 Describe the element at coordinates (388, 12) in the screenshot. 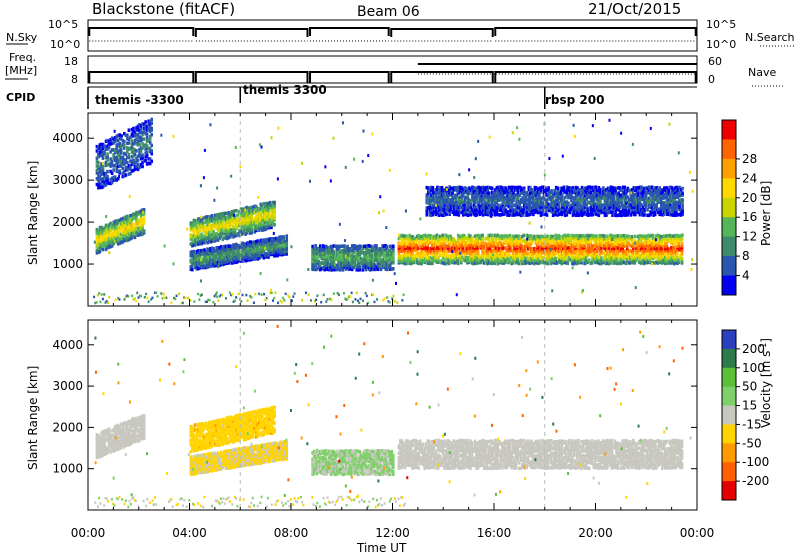

I see `beam-title: Beam 06` at that location.